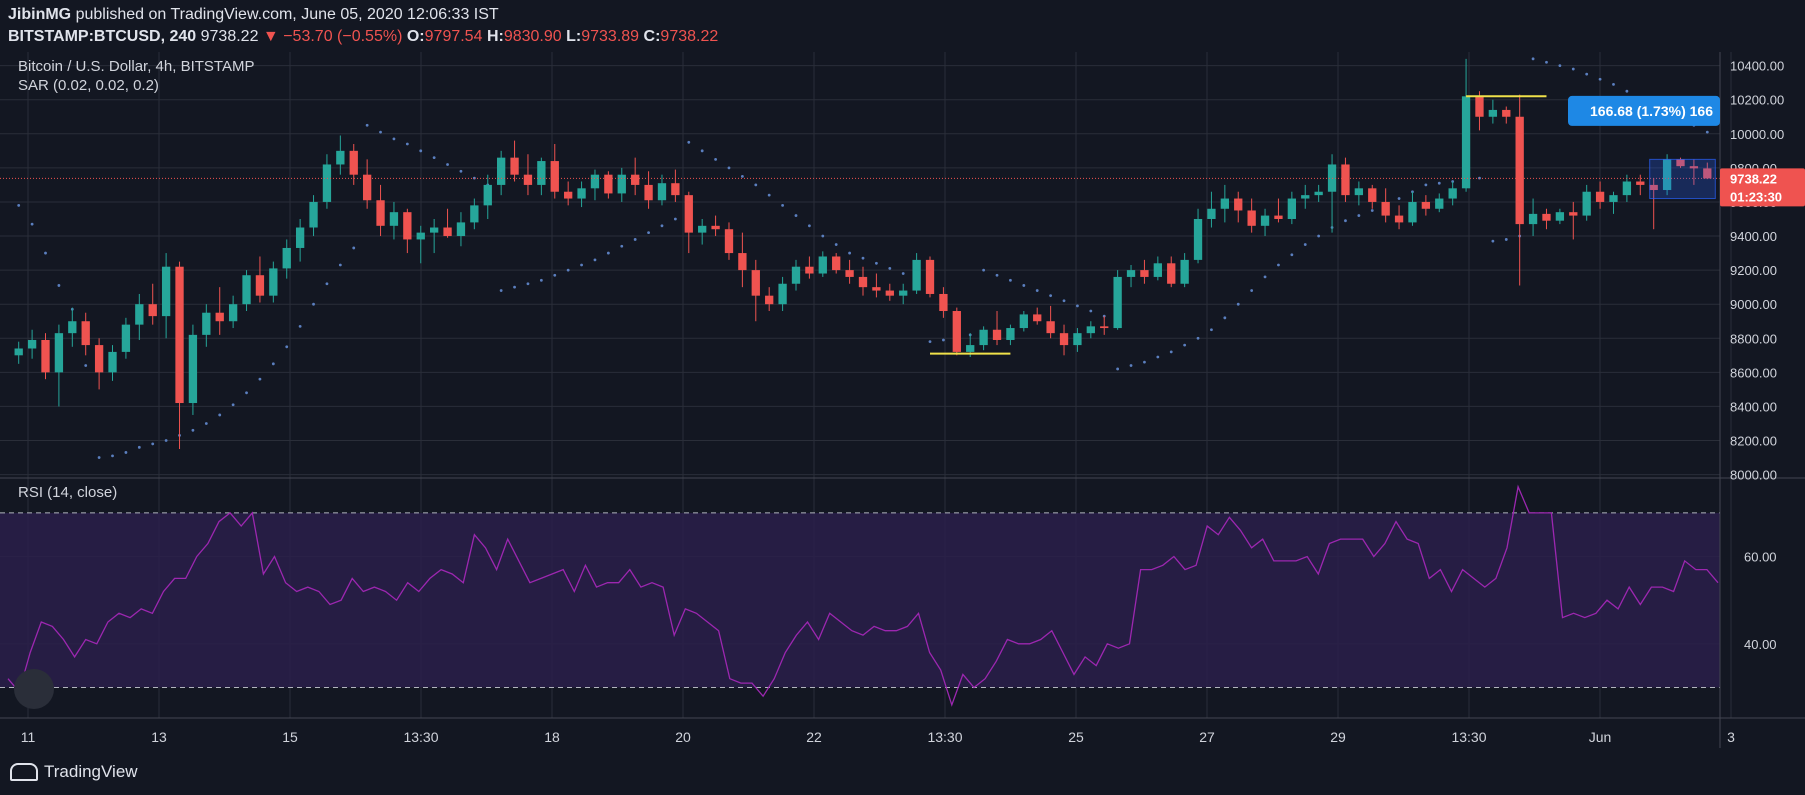  What do you see at coordinates (1338, 737) in the screenshot?
I see `time-tick-label: 29` at bounding box center [1338, 737].